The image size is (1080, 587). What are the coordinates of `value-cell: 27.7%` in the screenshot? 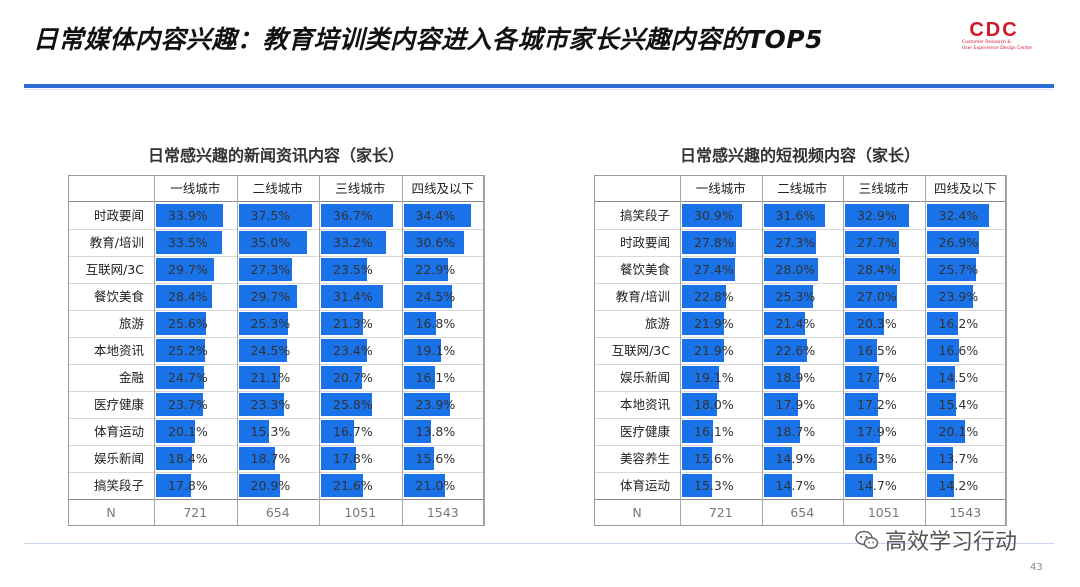 It's located at (884, 242).